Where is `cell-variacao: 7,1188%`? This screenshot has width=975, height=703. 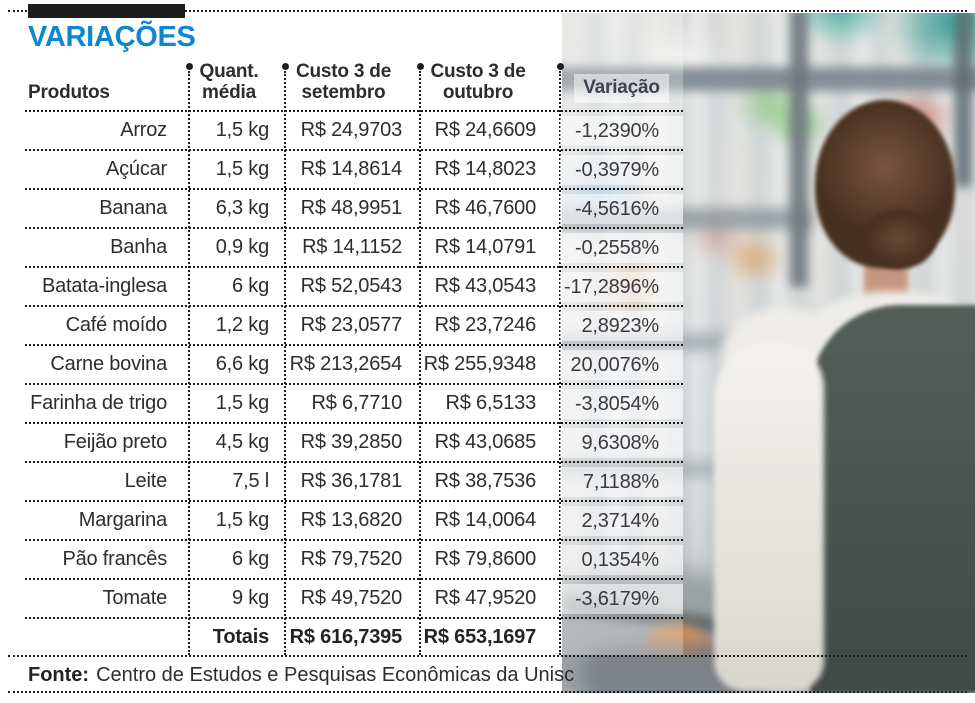 cell-variacao: 7,1188% is located at coordinates (621, 481).